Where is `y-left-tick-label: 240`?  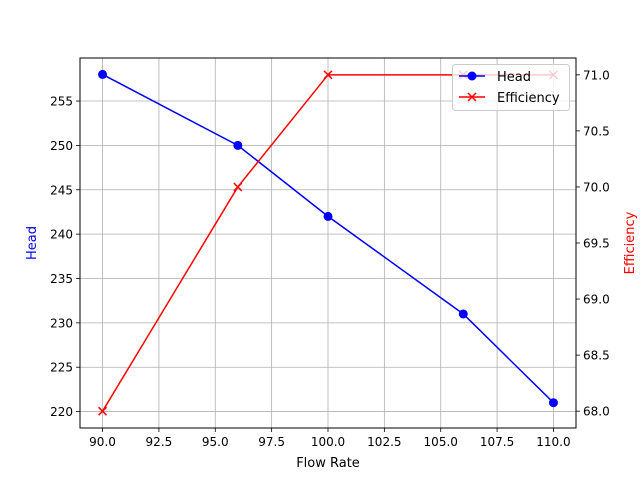
y-left-tick-label: 240 is located at coordinates (61, 235).